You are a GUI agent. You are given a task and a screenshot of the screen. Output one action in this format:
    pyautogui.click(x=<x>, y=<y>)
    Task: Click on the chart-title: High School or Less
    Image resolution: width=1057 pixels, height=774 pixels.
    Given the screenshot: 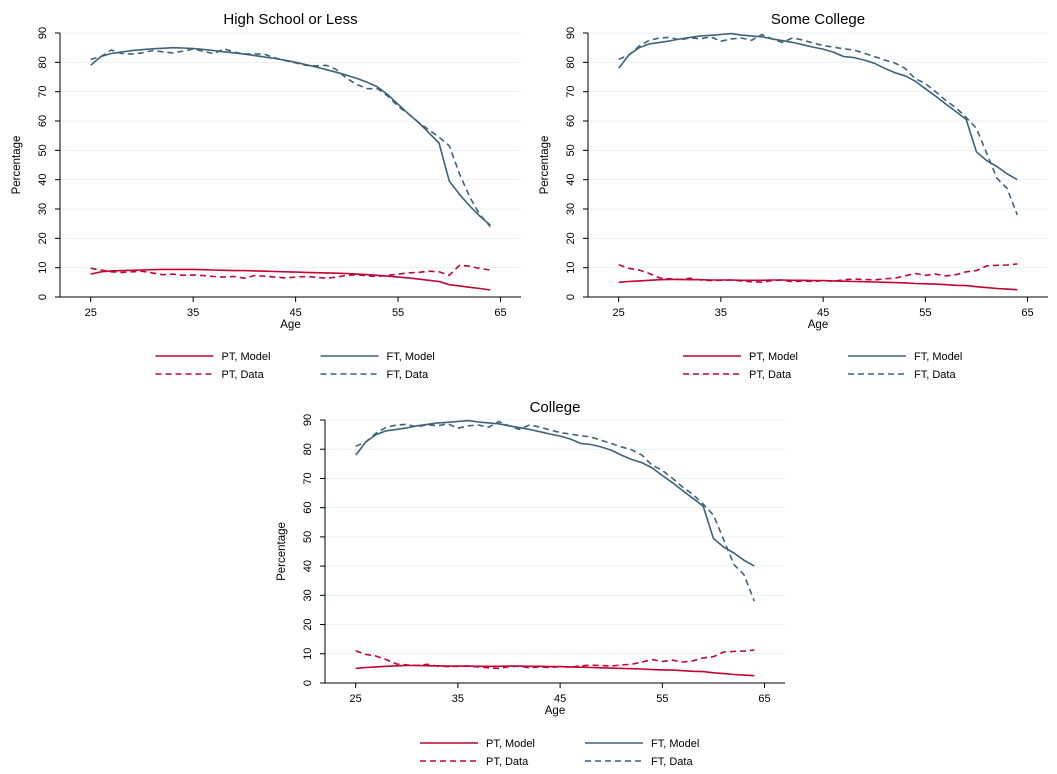 What is the action you would take?
    pyautogui.click(x=290, y=19)
    